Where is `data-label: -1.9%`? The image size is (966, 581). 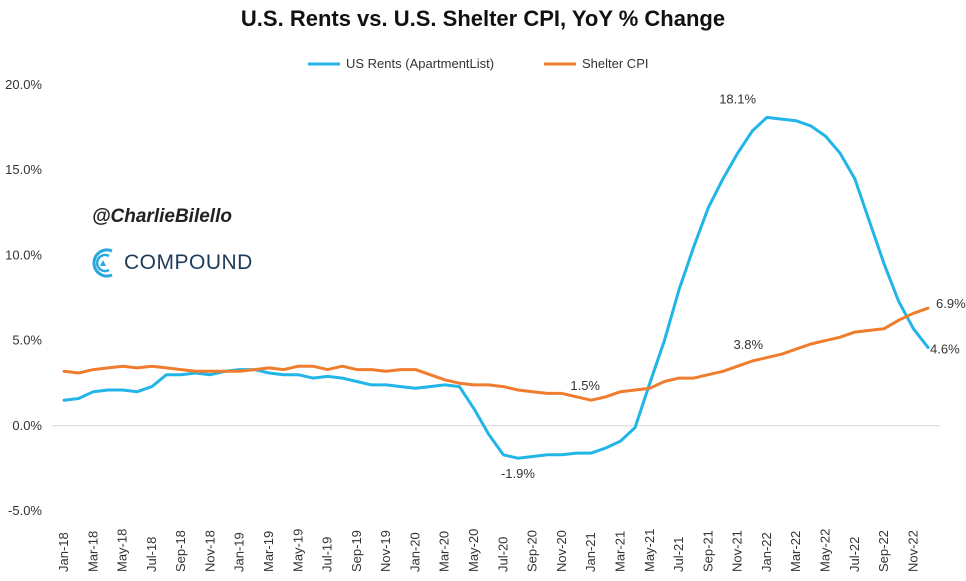
data-label: -1.9% is located at coordinates (518, 473).